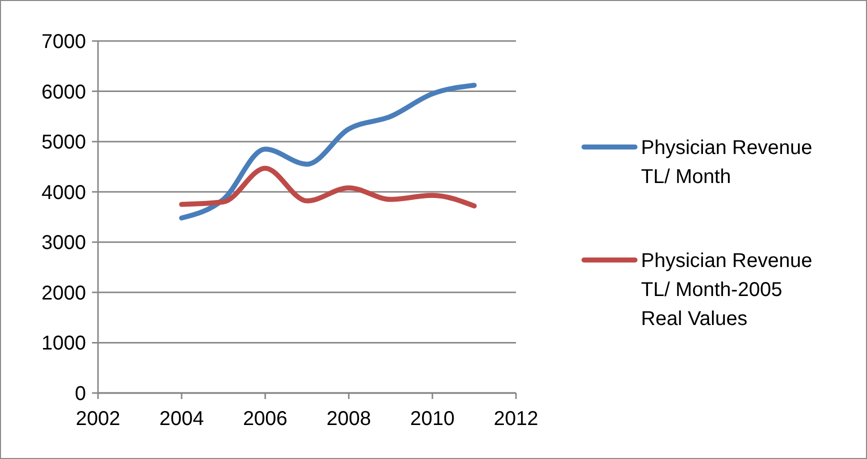  Describe the element at coordinates (349, 419) in the screenshot. I see `x-tick-label: 2008` at that location.